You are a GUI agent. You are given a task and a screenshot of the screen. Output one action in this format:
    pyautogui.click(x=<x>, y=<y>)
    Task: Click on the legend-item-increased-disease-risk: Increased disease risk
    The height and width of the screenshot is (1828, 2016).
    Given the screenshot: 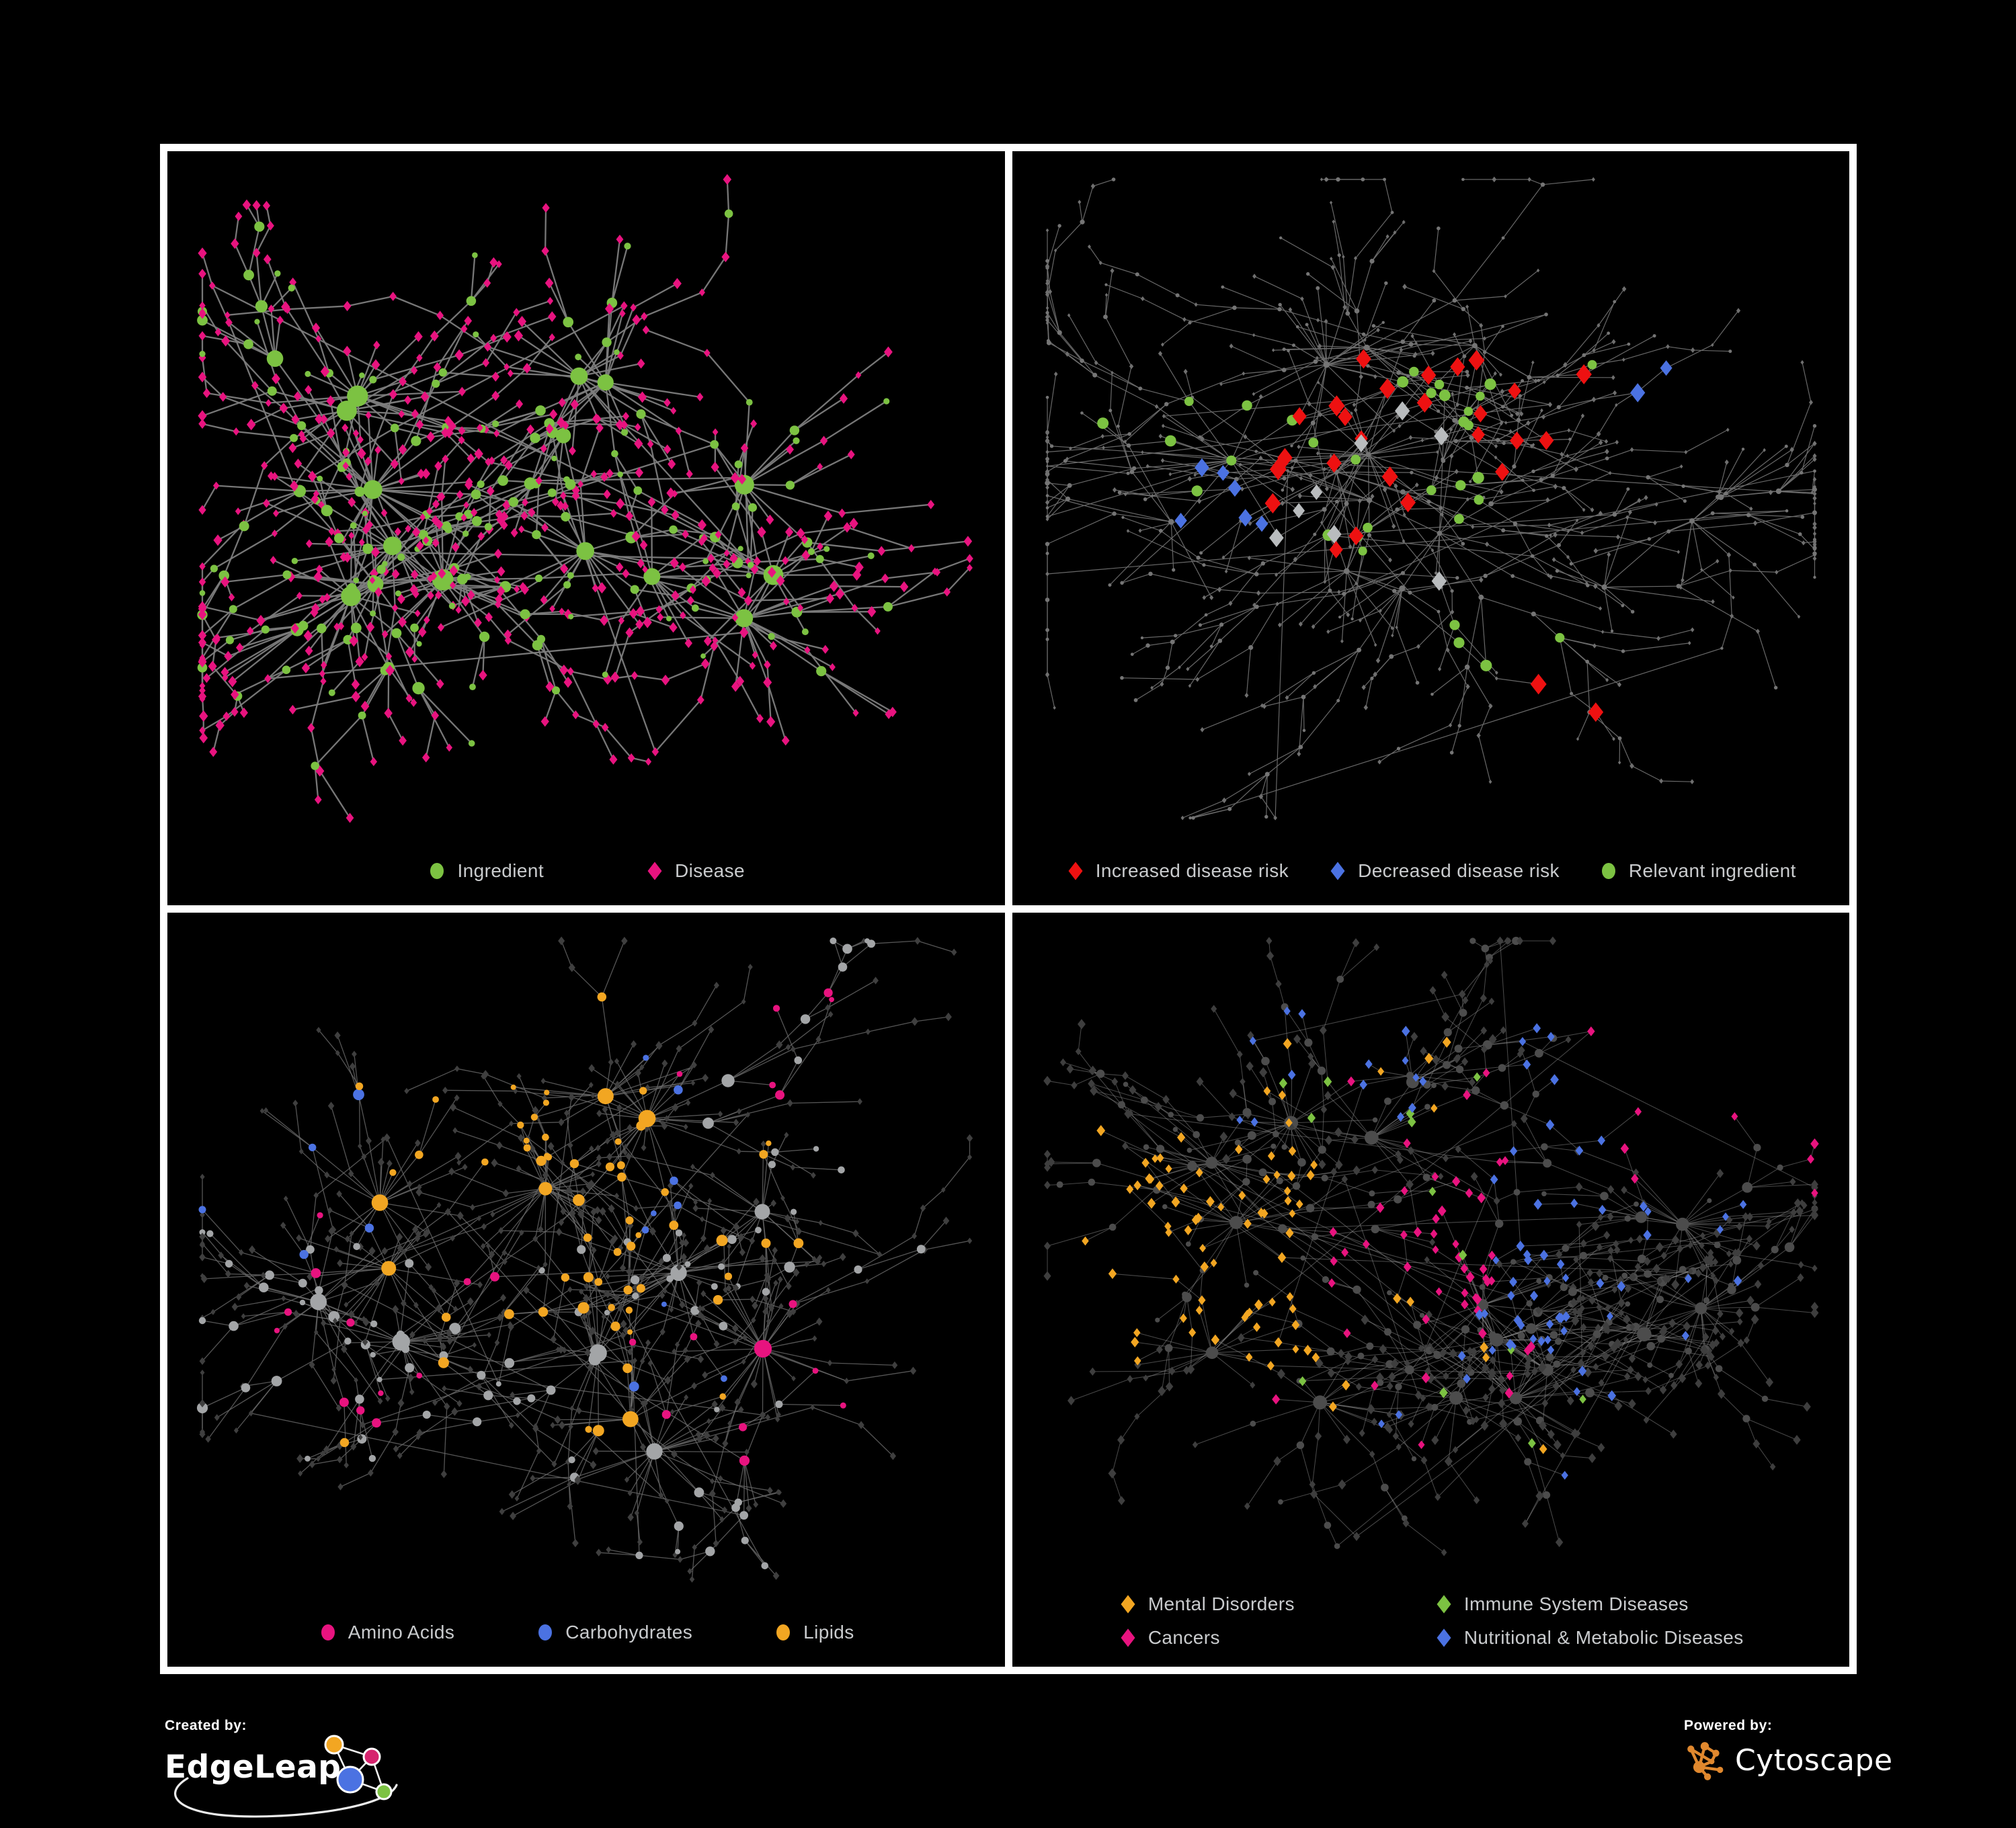 What is the action you would take?
    pyautogui.click(x=1177, y=871)
    